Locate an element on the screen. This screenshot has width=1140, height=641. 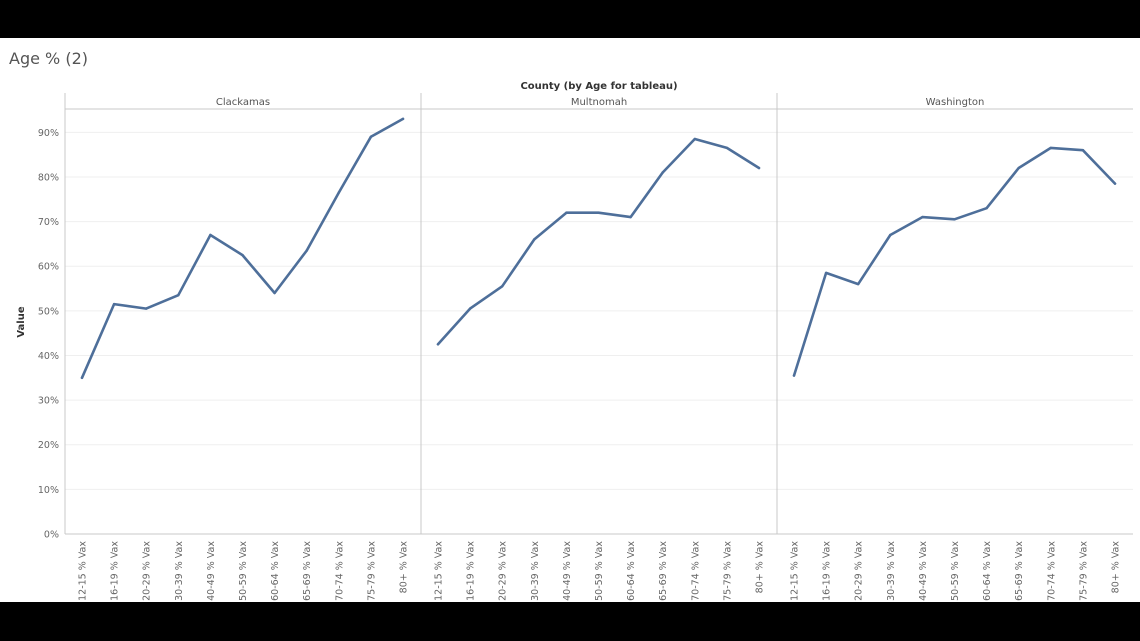
y-tick-label: 10% is located at coordinates (48, 490).